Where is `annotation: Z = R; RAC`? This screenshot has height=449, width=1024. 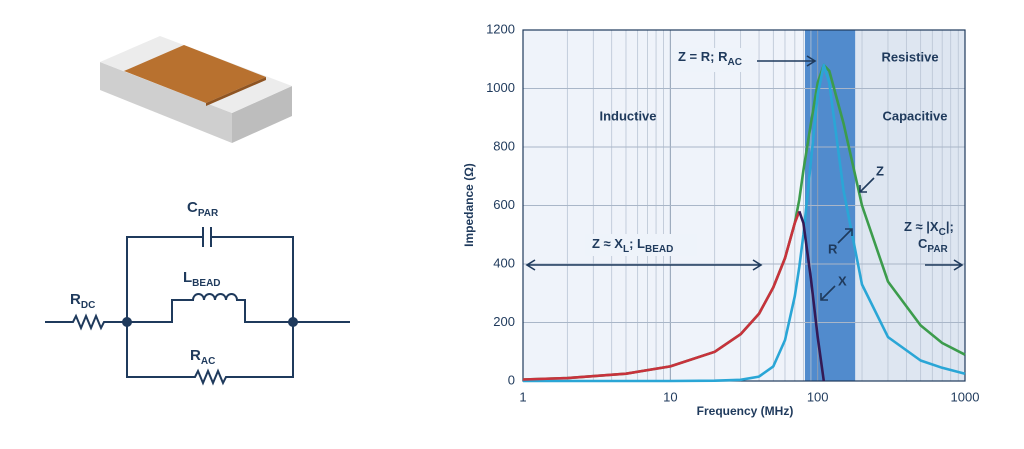 annotation: Z = R; RAC is located at coordinates (710, 58).